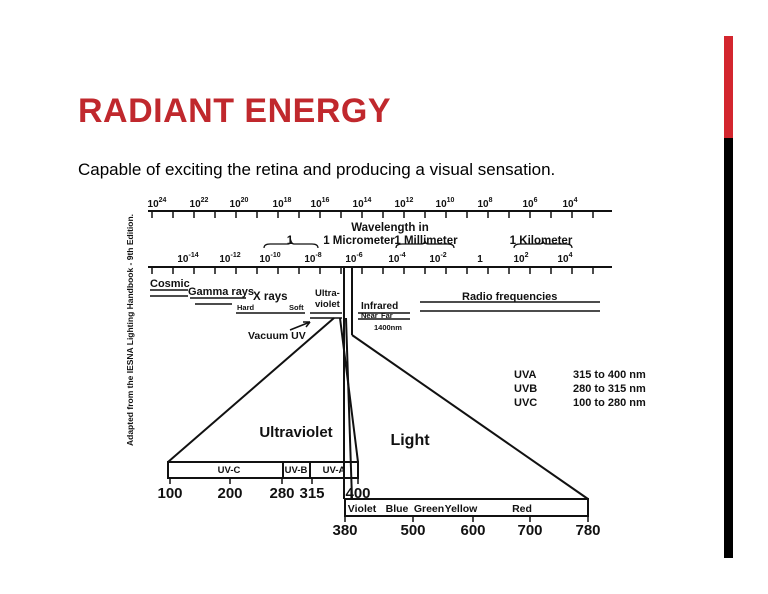  Describe the element at coordinates (344, 530) in the screenshot. I see `visible-scale-label: 380` at that location.